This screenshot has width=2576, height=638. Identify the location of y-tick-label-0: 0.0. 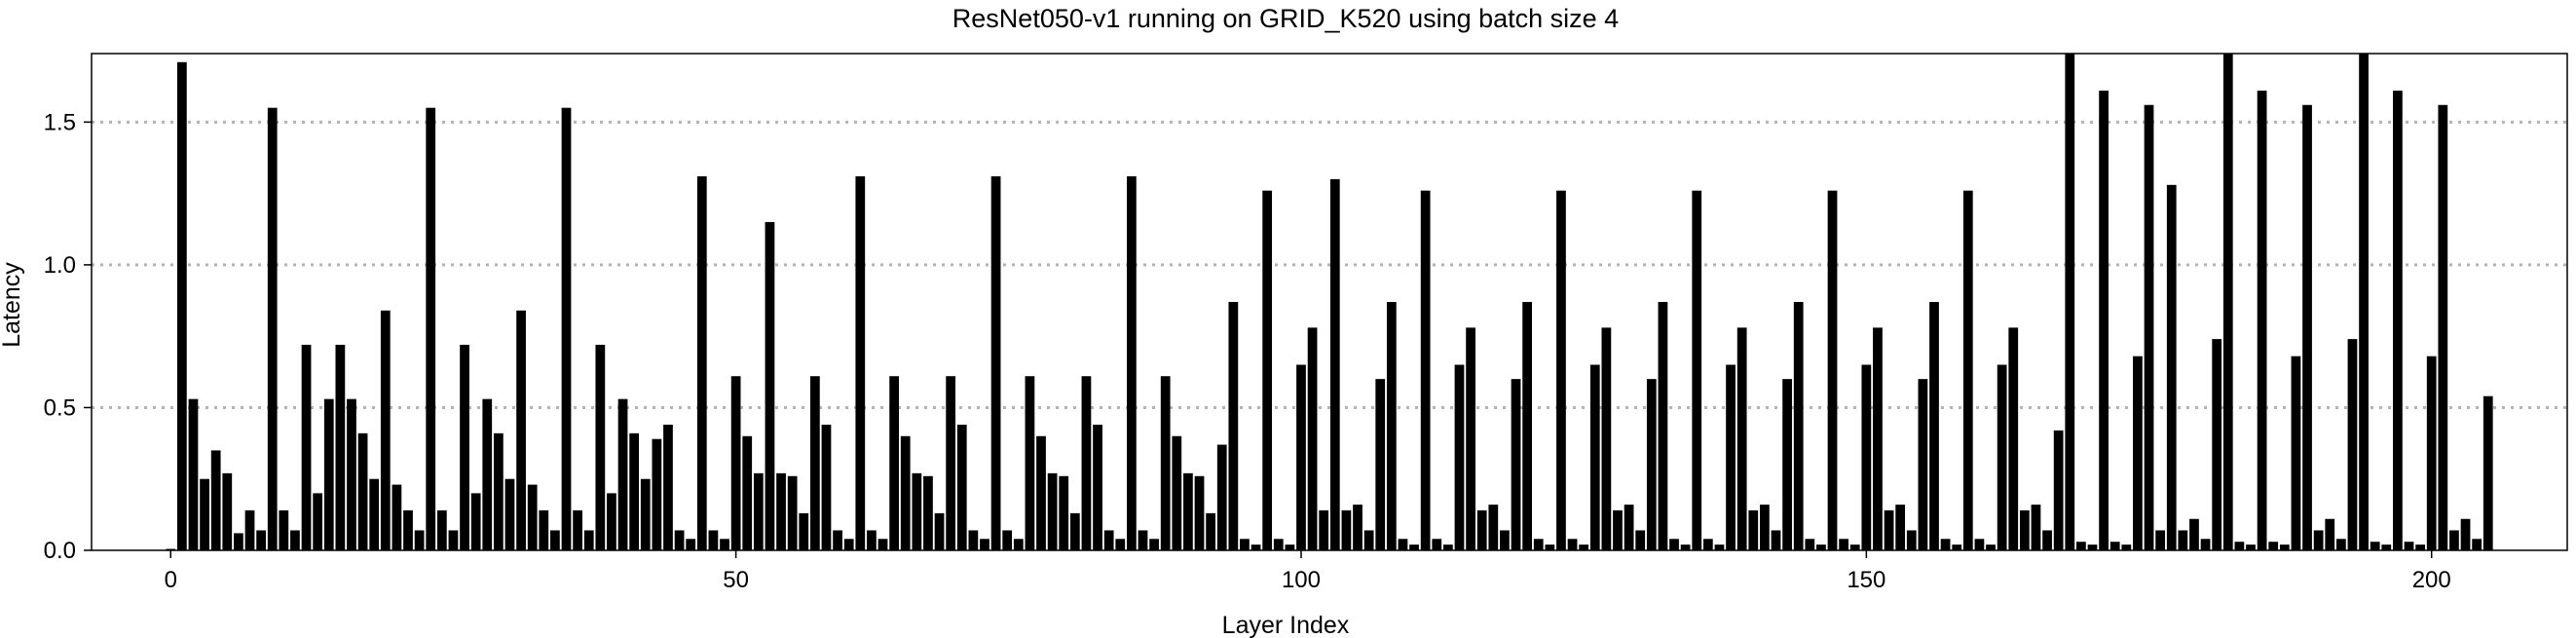
(60, 551).